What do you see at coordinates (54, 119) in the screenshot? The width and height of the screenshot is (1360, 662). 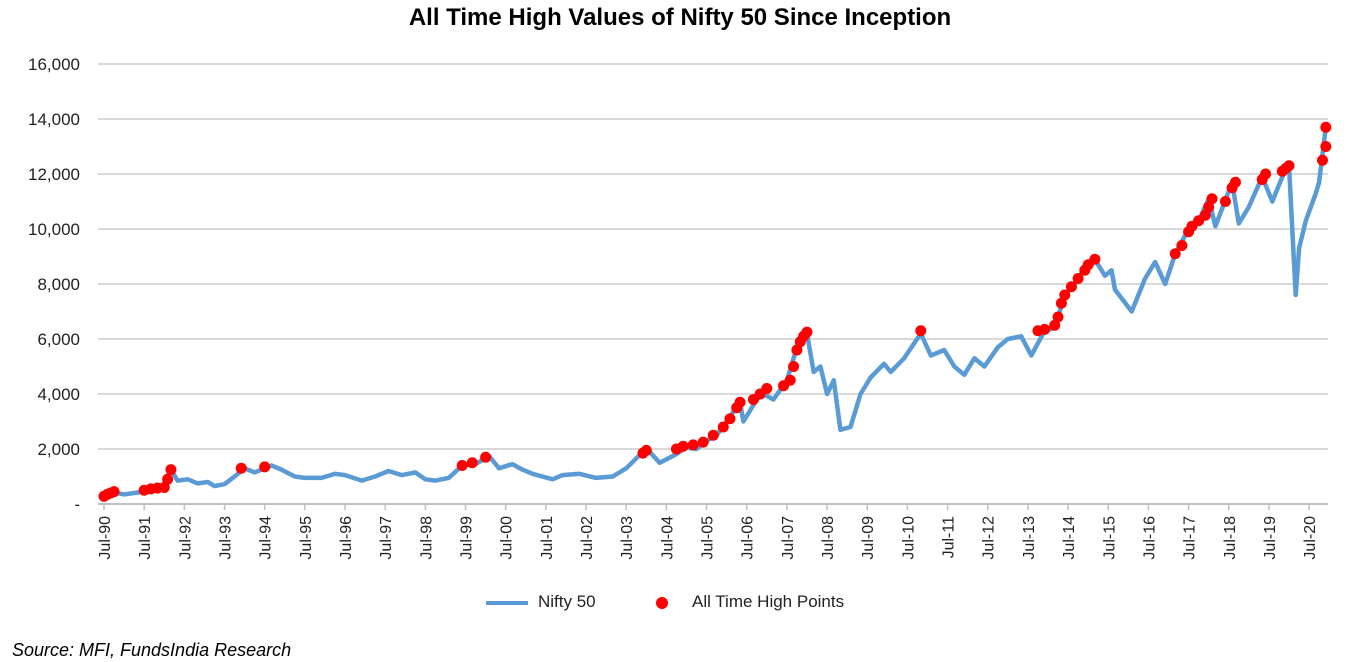 I see `y-tick-label: 14,000` at bounding box center [54, 119].